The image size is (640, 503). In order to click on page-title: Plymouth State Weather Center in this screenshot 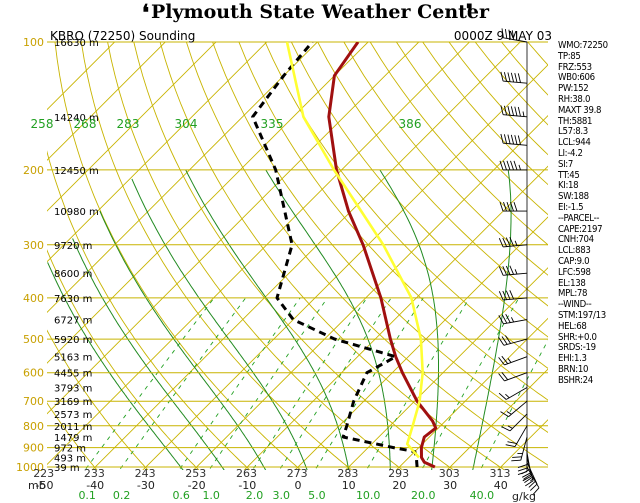, I will do `click(320, 12)`.